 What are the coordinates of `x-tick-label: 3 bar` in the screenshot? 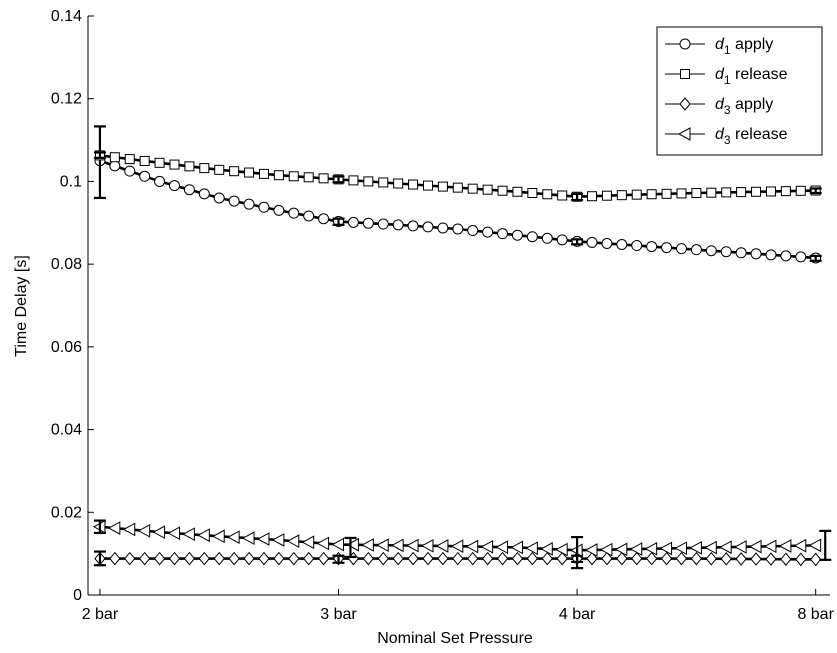 It's located at (338, 614).